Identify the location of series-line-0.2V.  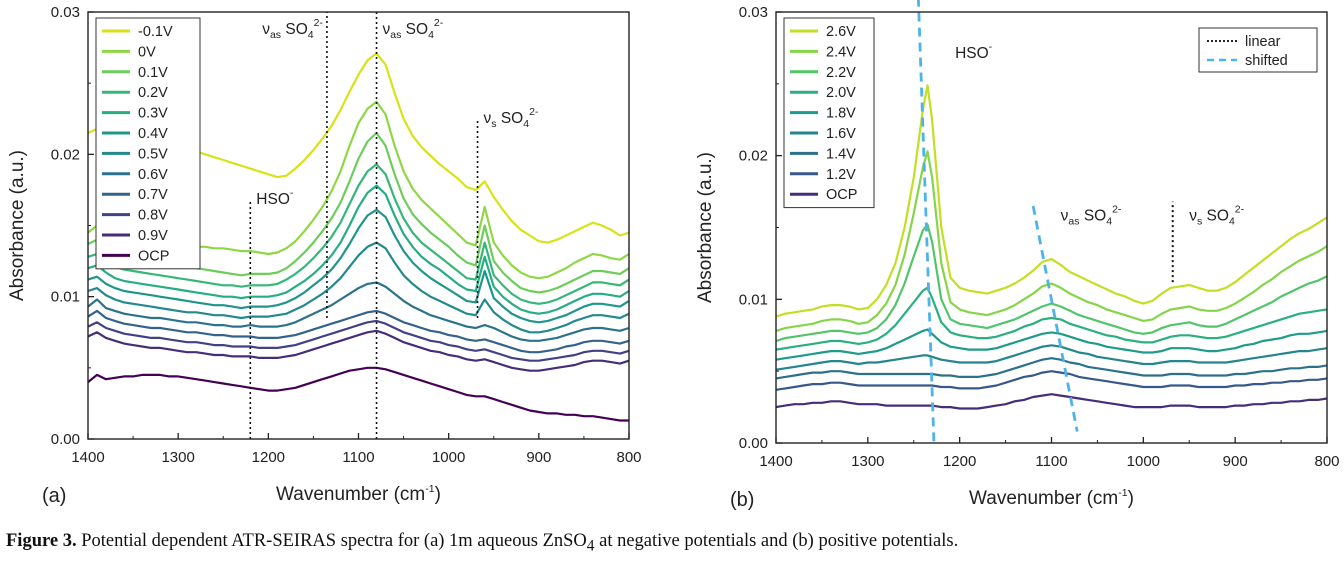
(358, 234).